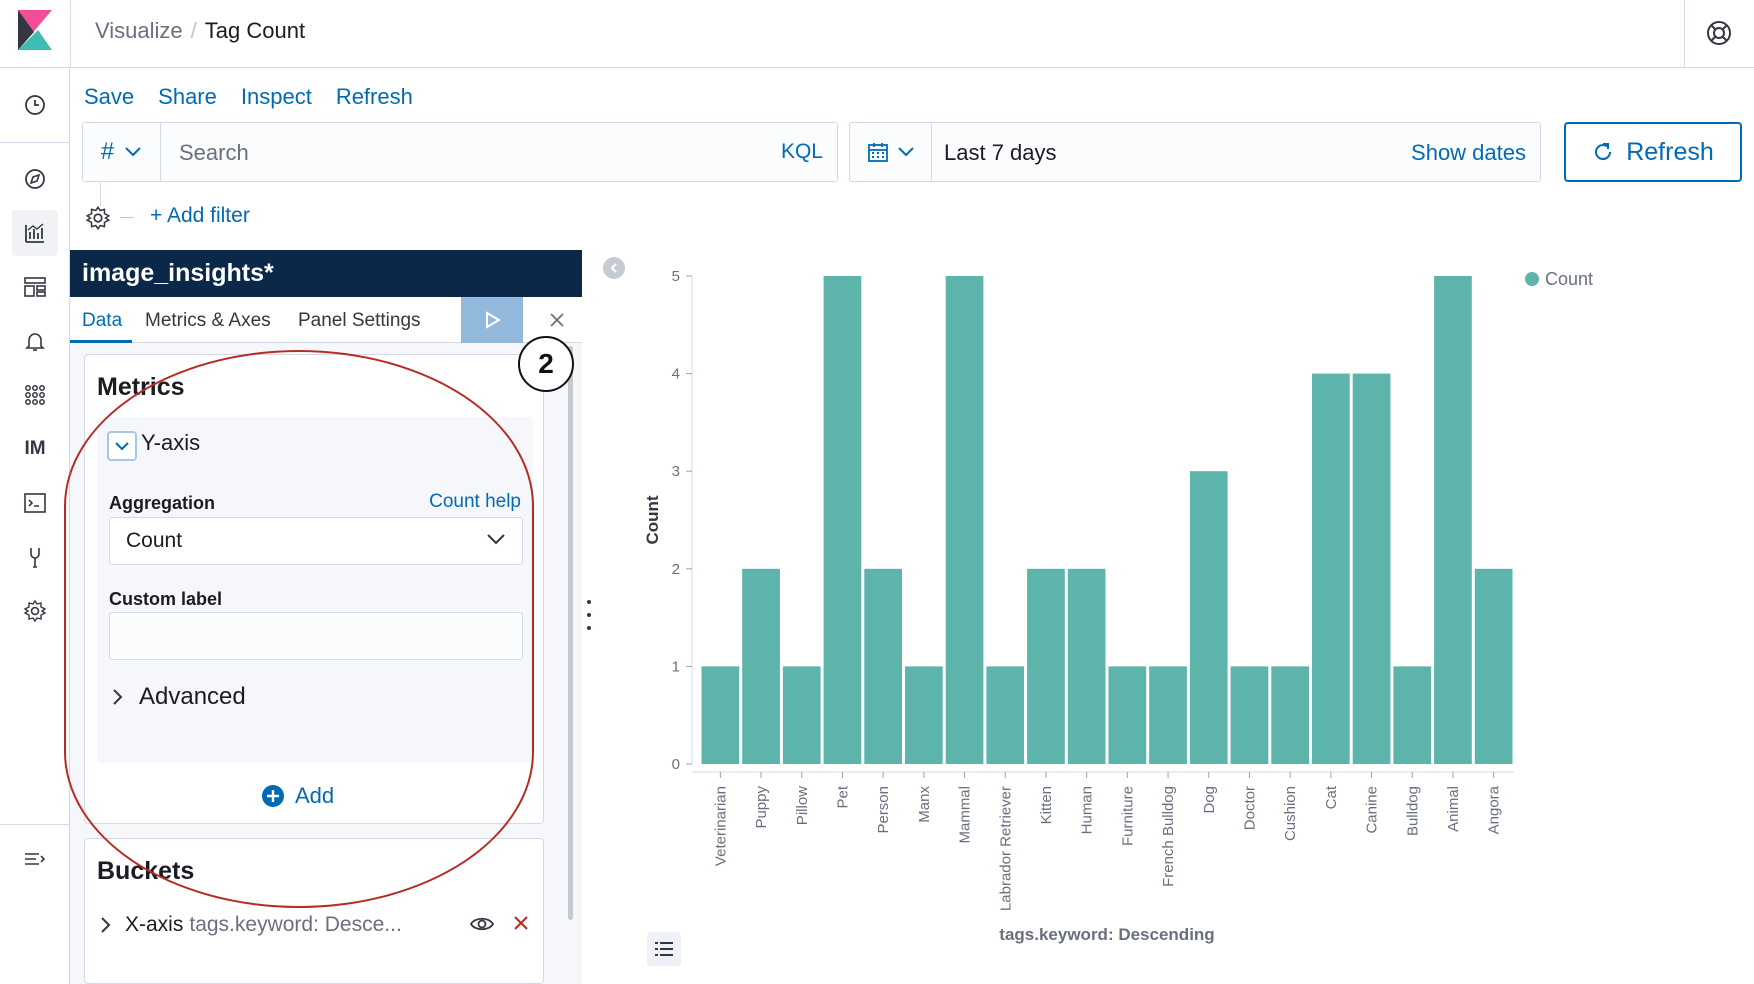 The image size is (1754, 984). Describe the element at coordinates (1208, 617) in the screenshot. I see `bar-dog` at that location.